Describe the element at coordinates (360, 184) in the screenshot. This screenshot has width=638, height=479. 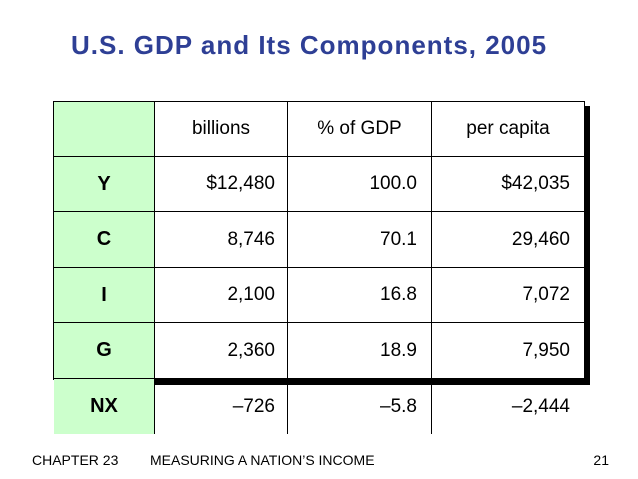
I see `cell-y-percent: 100.0` at that location.